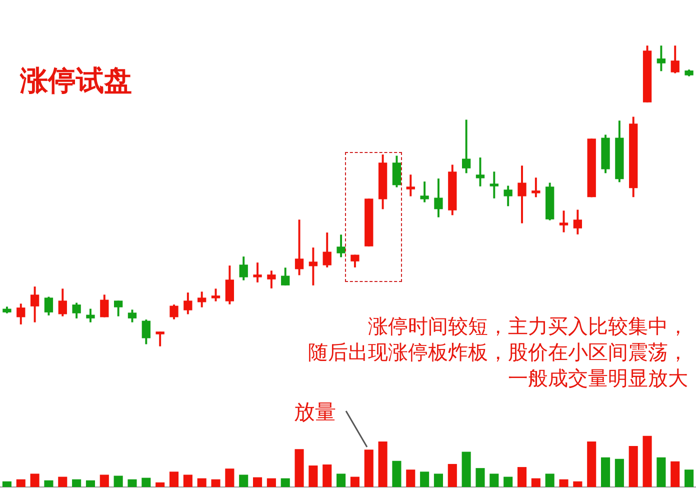 Image resolution: width=696 pixels, height=491 pixels. What do you see at coordinates (597, 378) in the screenshot?
I see `text: 一般成交量明显放大` at bounding box center [597, 378].